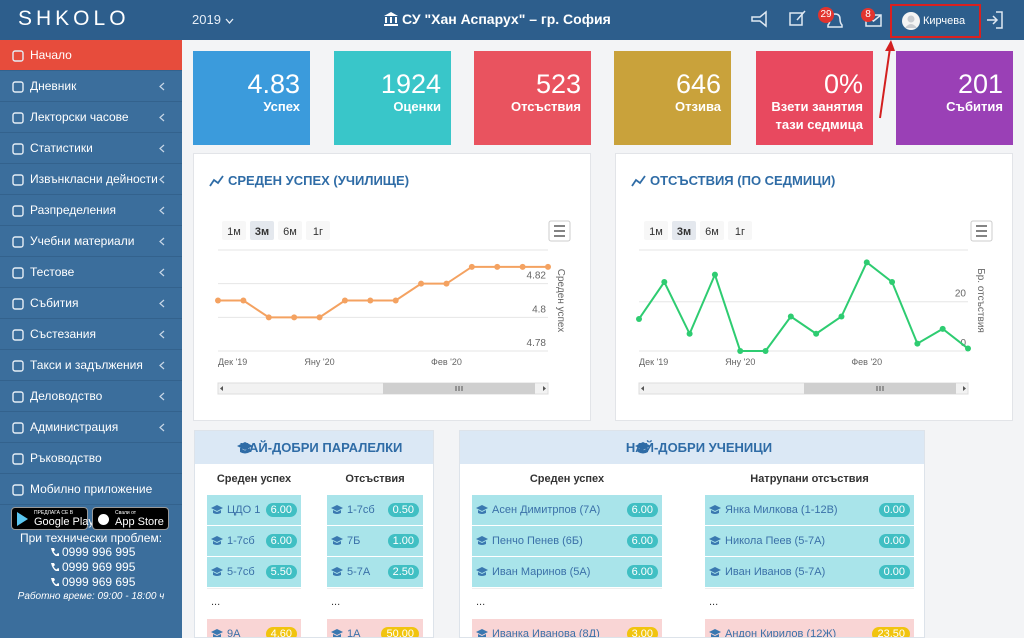  Describe the element at coordinates (814, 98) in the screenshot. I see `stat-tile: 0% Взети занятия тази седмица` at that location.